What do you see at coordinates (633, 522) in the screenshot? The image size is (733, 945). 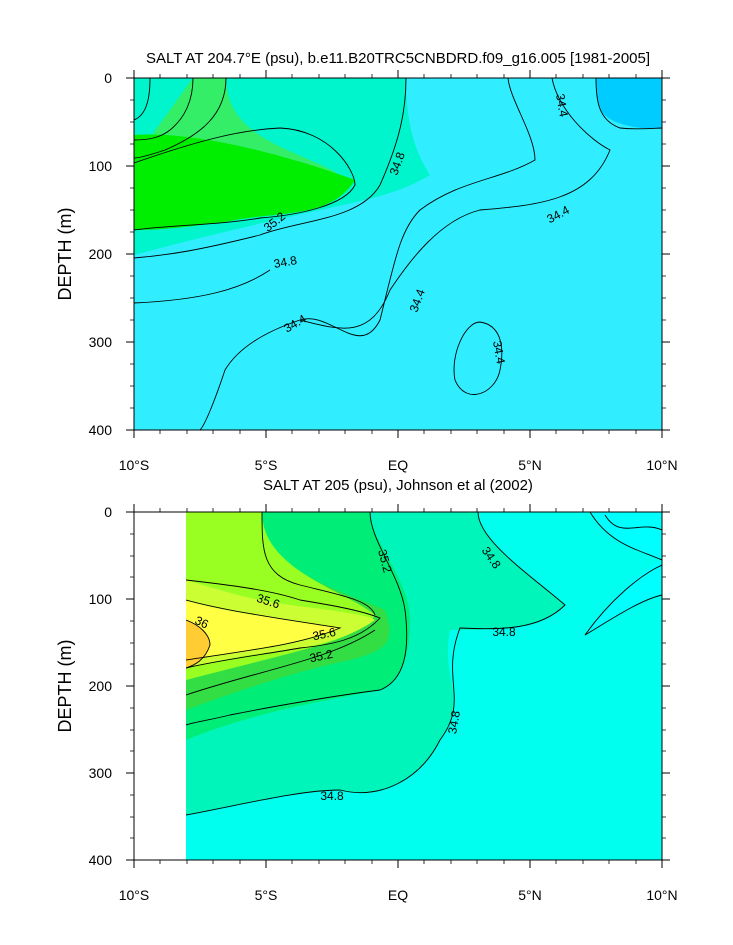 I see `contour-34-8-ne` at bounding box center [633, 522].